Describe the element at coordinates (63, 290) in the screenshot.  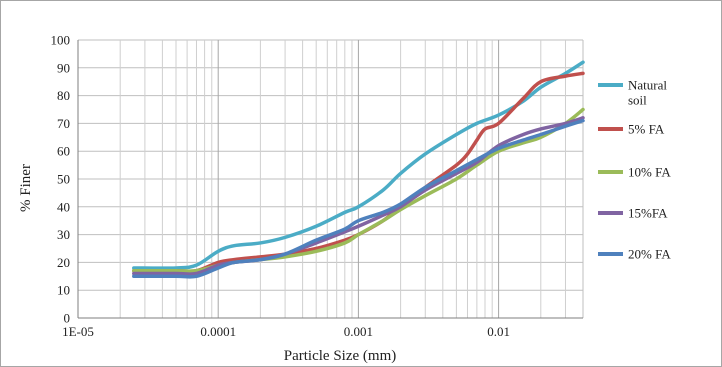
I see `y-tick-label: 10` at that location.